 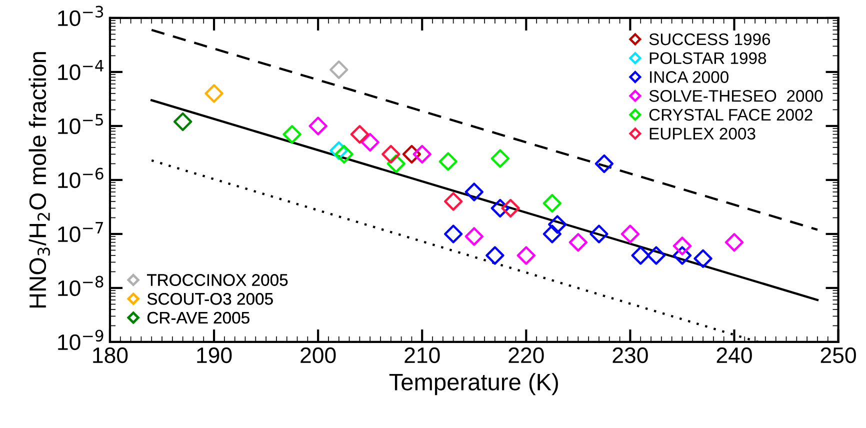 I want to click on x-tick-label: 200, so click(x=318, y=355).